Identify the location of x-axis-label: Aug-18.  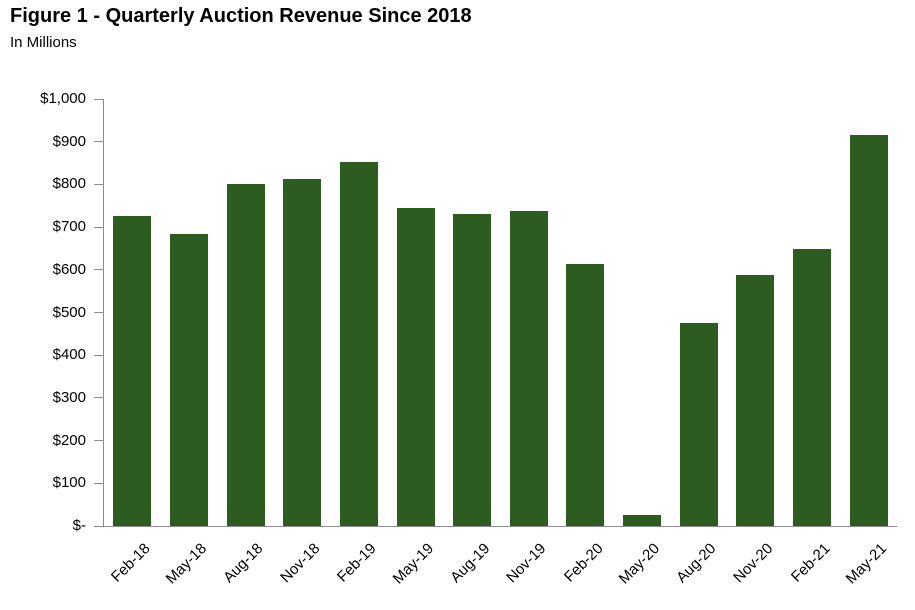
(243, 563).